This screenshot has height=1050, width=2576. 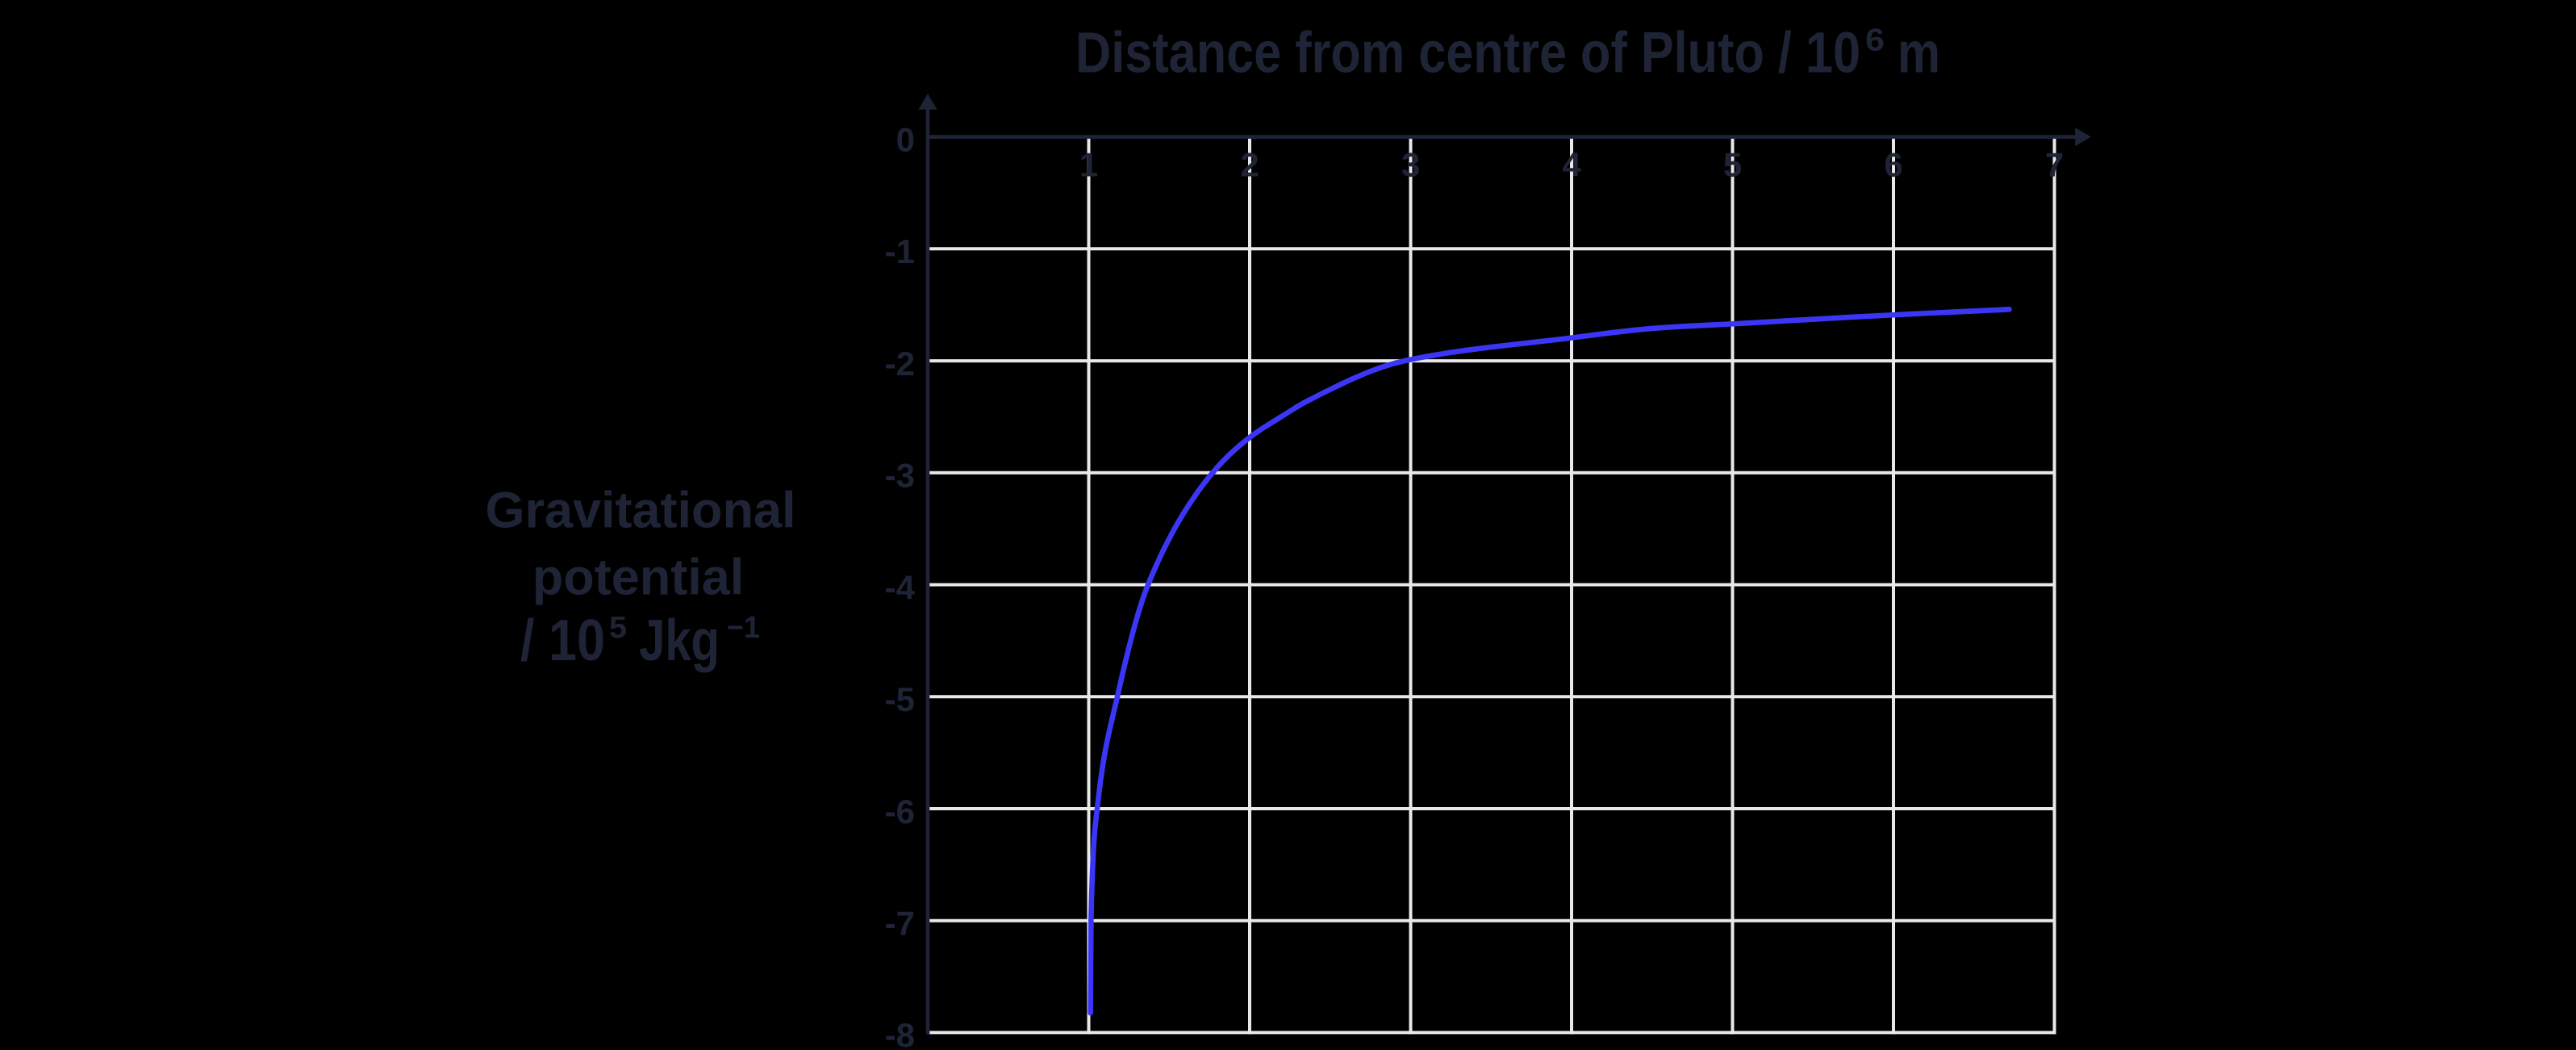 I want to click on svg-text: 3, so click(x=1410, y=165).